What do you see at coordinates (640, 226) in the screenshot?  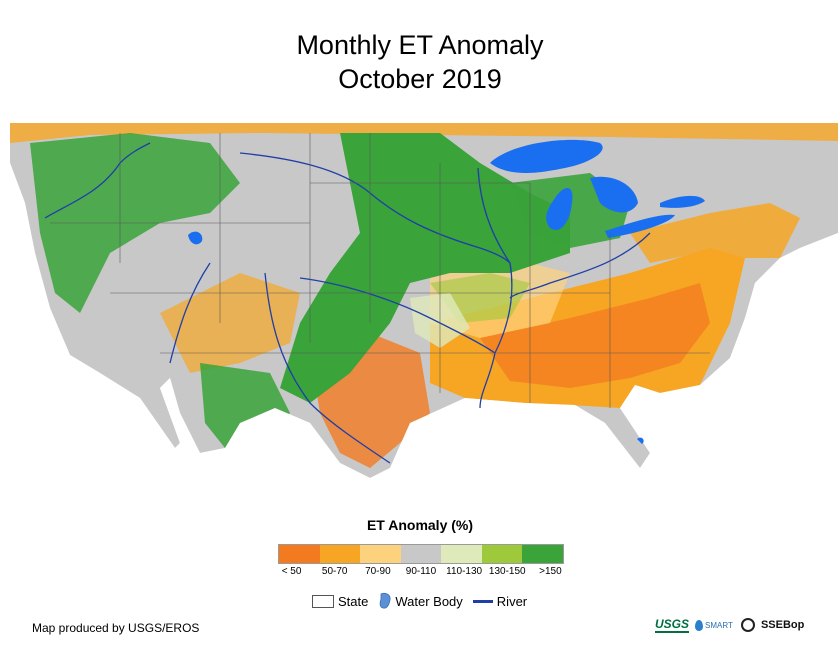 I see `lake-erie` at bounding box center [640, 226].